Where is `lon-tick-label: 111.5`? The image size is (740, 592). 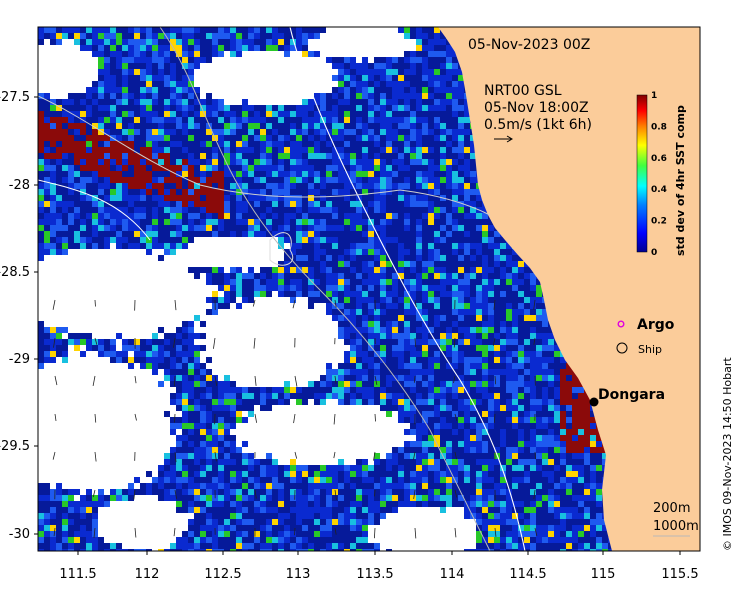
lon-tick-label: 111.5 is located at coordinates (77, 574).